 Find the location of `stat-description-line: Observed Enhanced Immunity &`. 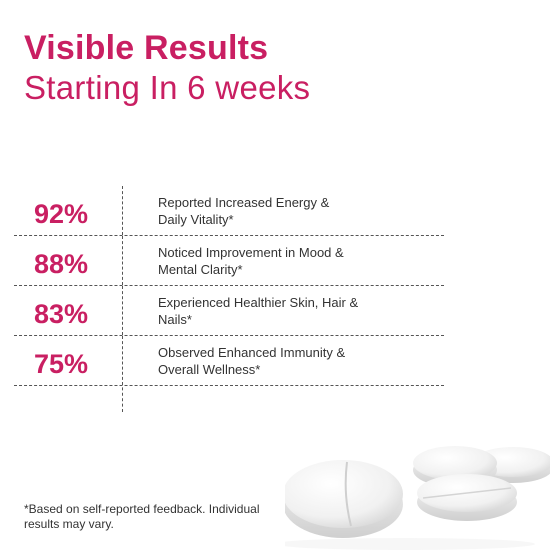

stat-description-line: Observed Enhanced Immunity & is located at coordinates (252, 352).